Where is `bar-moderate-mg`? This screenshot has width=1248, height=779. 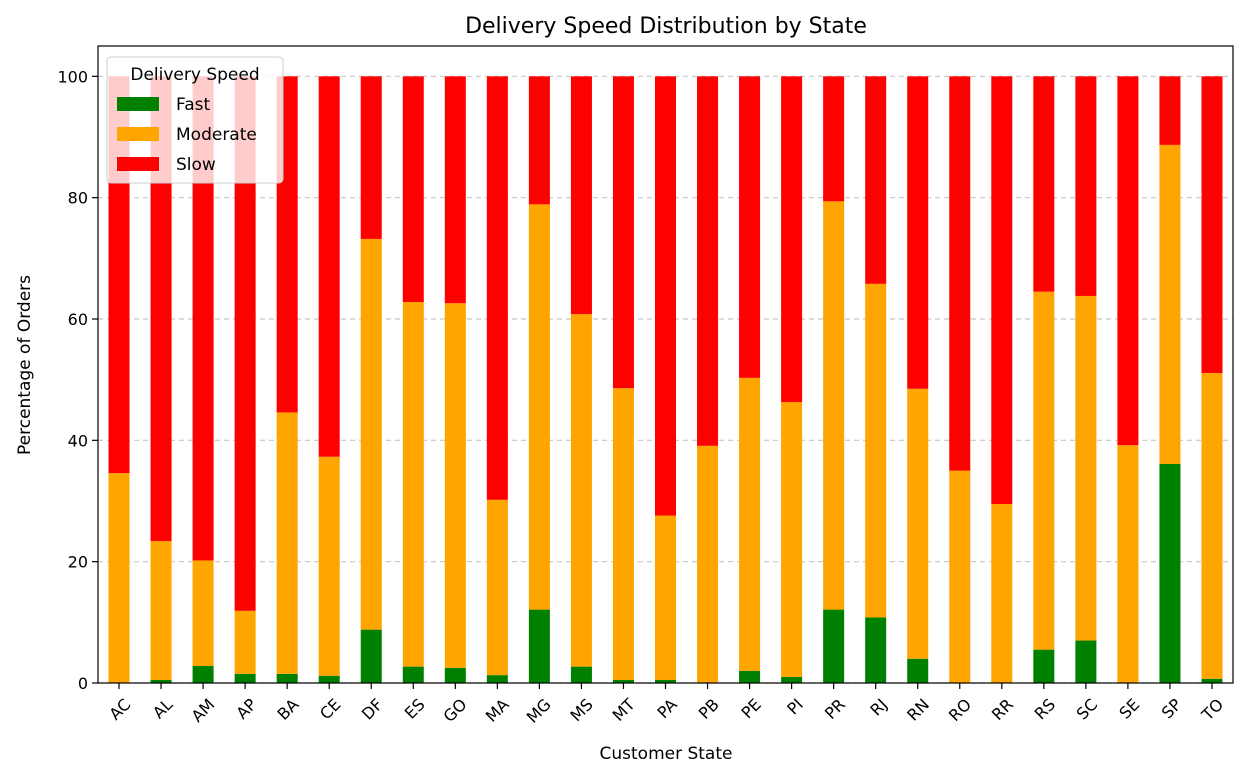 bar-moderate-mg is located at coordinates (539, 407).